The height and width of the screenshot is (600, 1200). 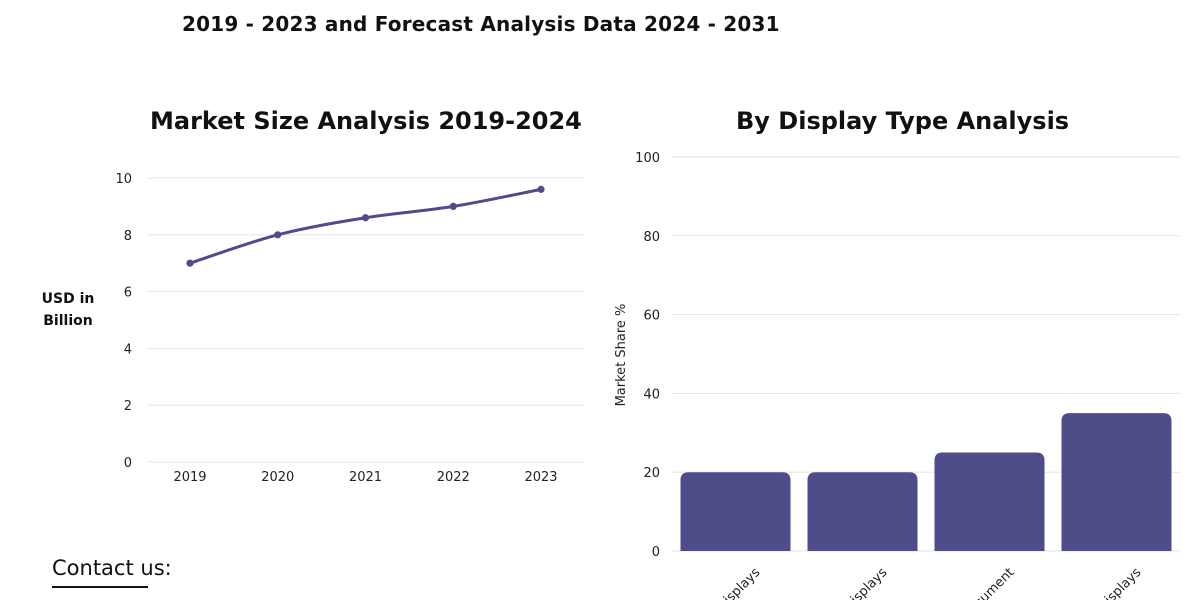 I want to click on contact-us-link: Contact us:, so click(x=112, y=568).